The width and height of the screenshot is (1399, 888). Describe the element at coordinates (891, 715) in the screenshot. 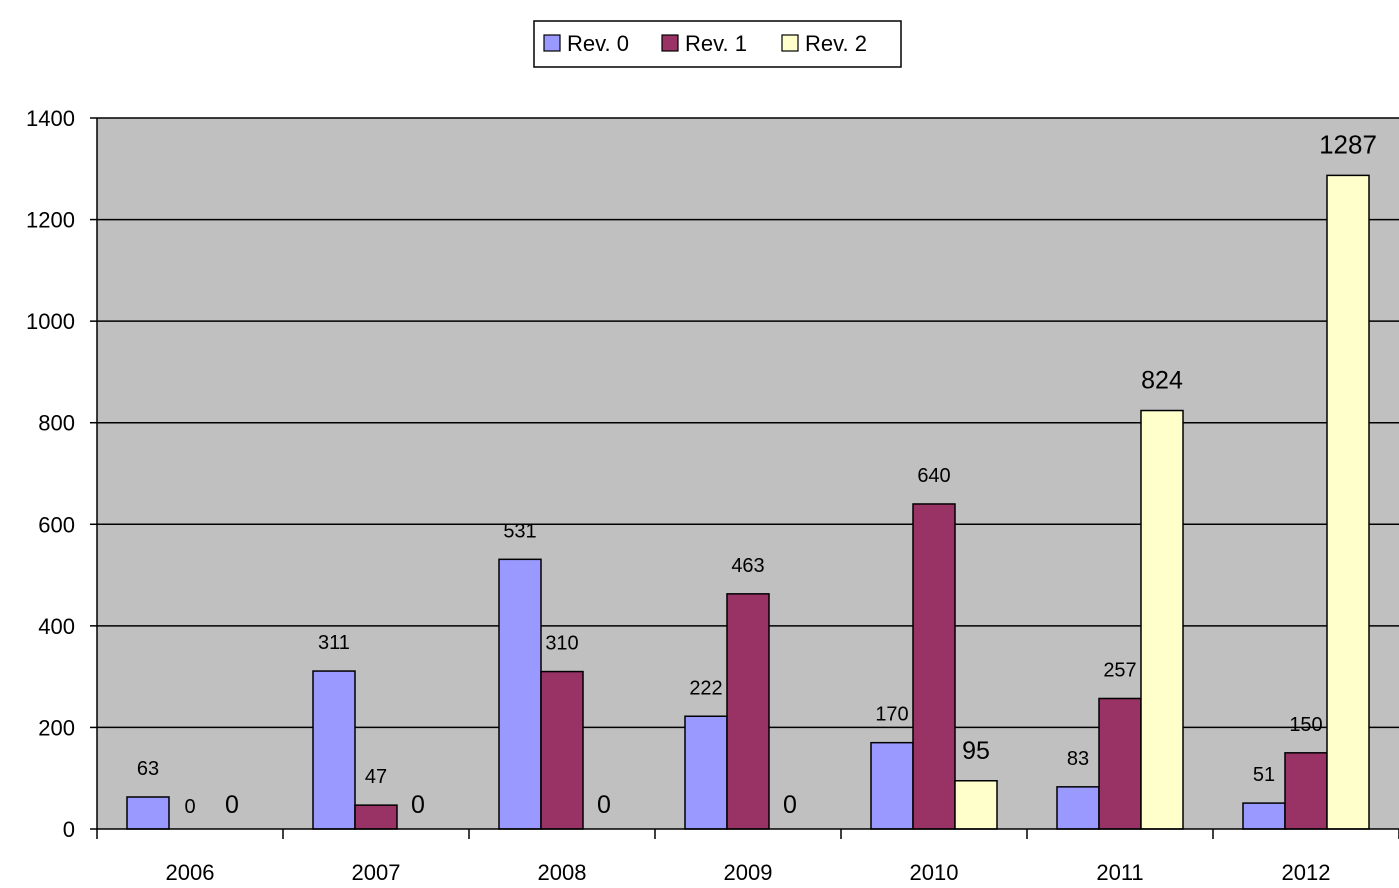

I see `data-label: 170` at that location.